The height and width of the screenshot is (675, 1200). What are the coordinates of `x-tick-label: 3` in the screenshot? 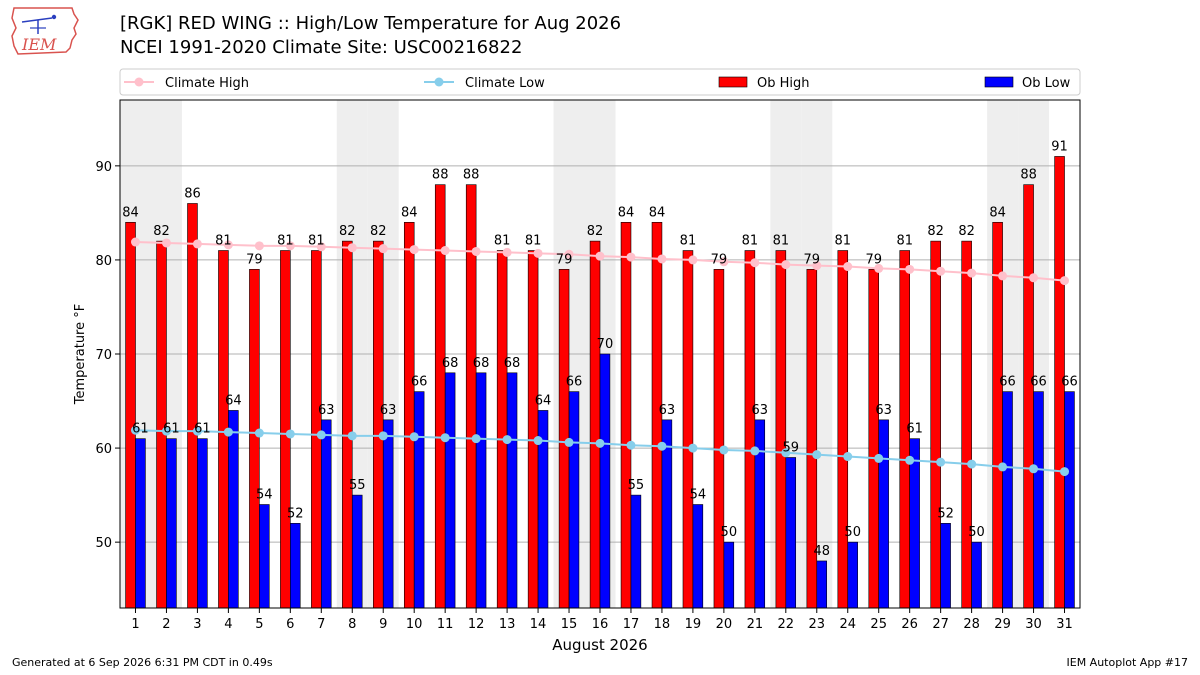 It's located at (197, 624).